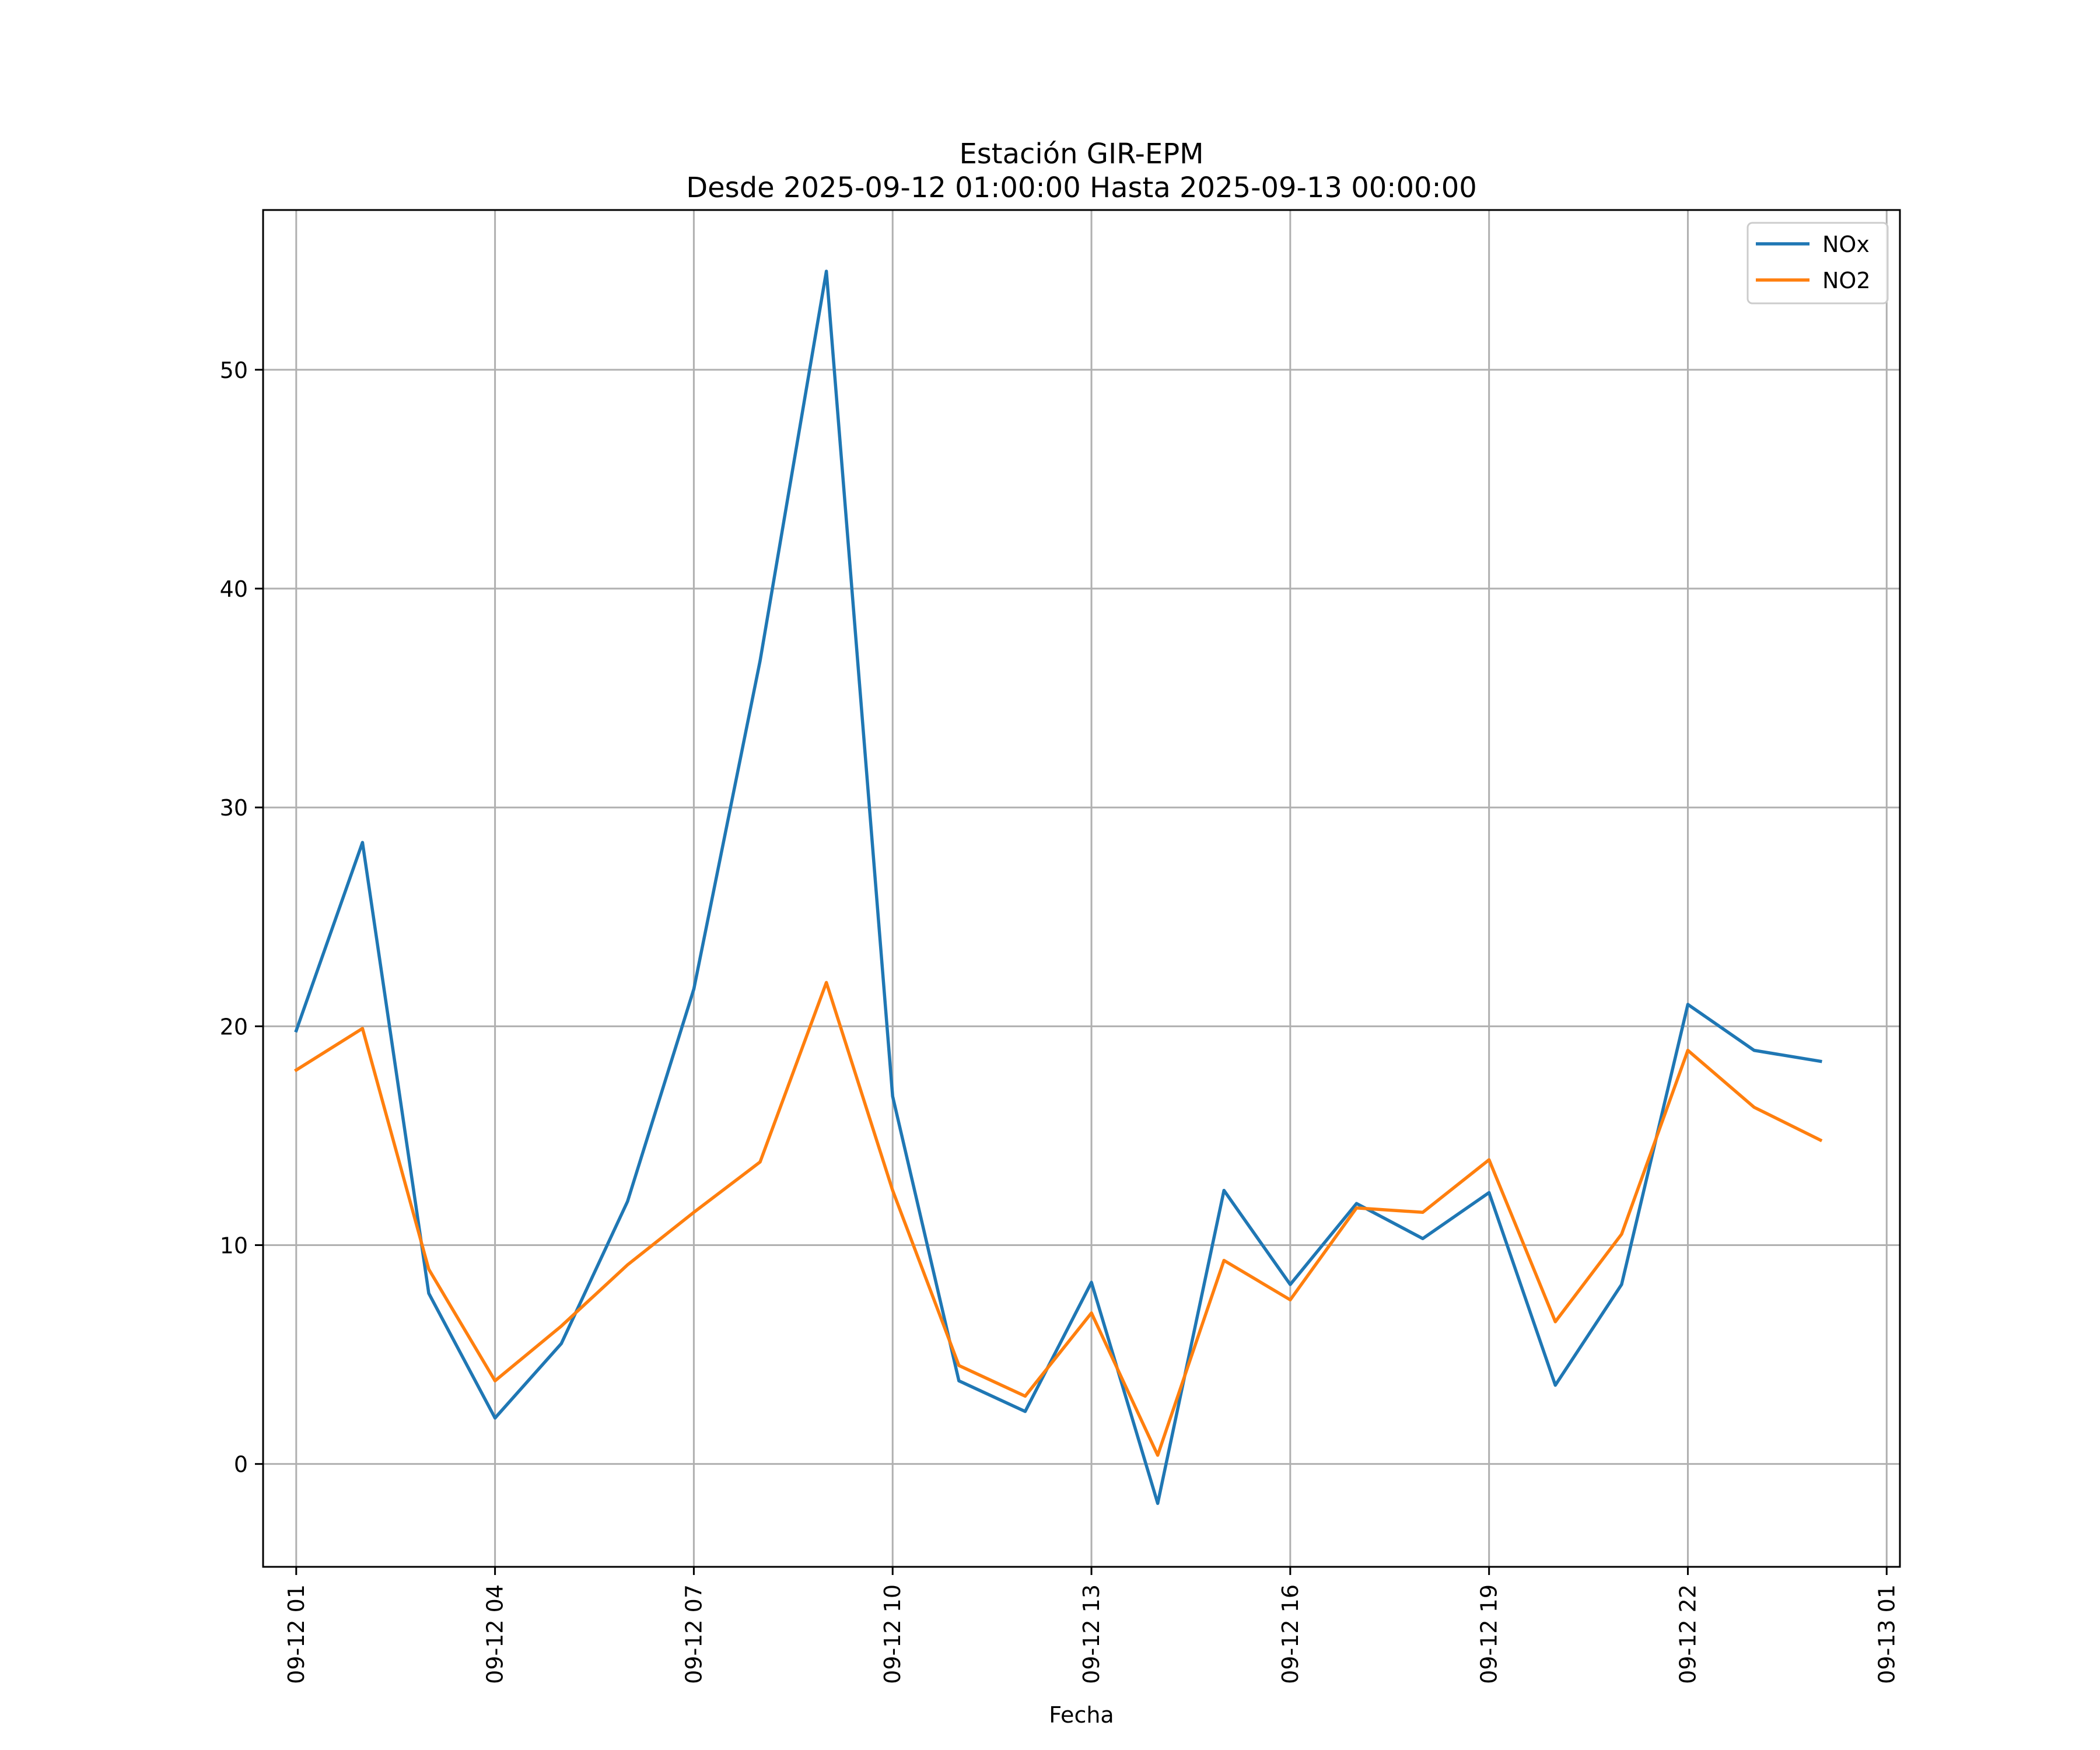 This screenshot has width=2100, height=1750. What do you see at coordinates (234, 1027) in the screenshot?
I see `y-tick-label: 20` at bounding box center [234, 1027].